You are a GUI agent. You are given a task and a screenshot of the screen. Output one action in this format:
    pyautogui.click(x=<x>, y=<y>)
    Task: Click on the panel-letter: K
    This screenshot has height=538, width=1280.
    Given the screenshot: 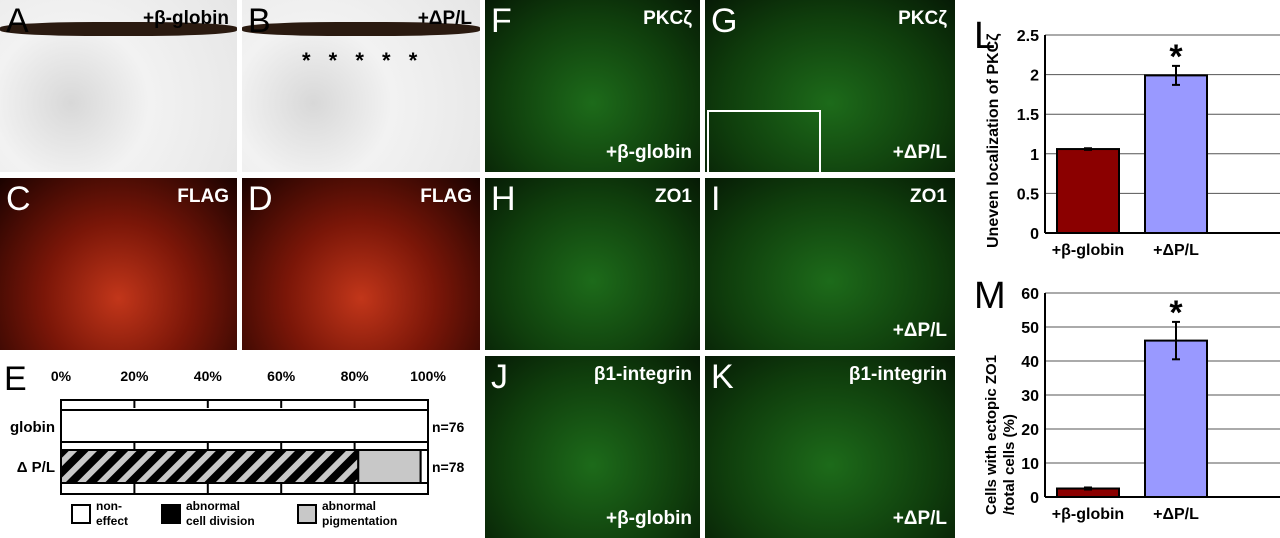 What is the action you would take?
    pyautogui.click(x=722, y=377)
    